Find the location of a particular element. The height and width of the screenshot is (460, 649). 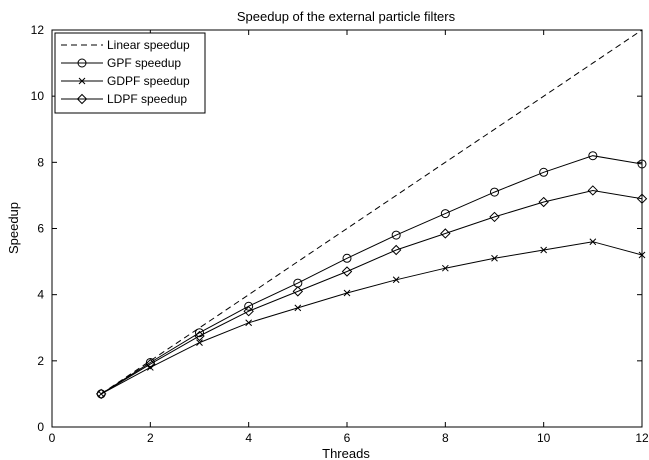

legend-label: GDPF speedup is located at coordinates (148, 81).